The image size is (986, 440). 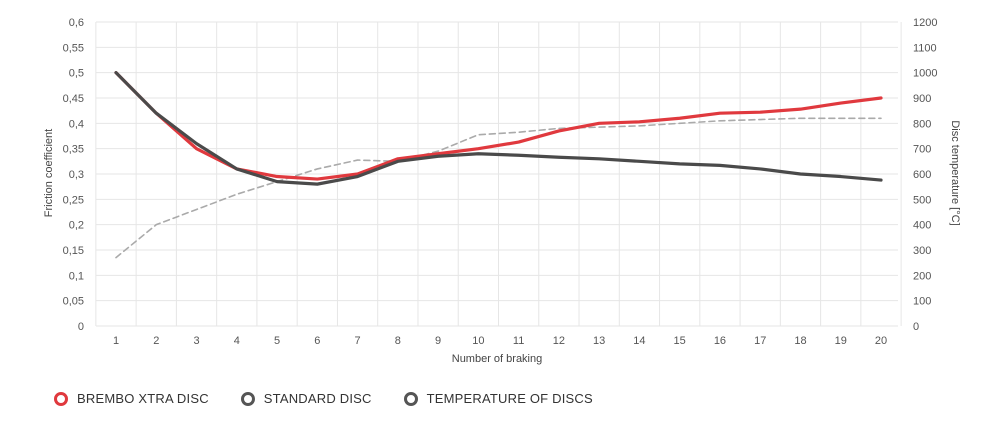 What do you see at coordinates (518, 341) in the screenshot?
I see `x-tick-label: 11` at bounding box center [518, 341].